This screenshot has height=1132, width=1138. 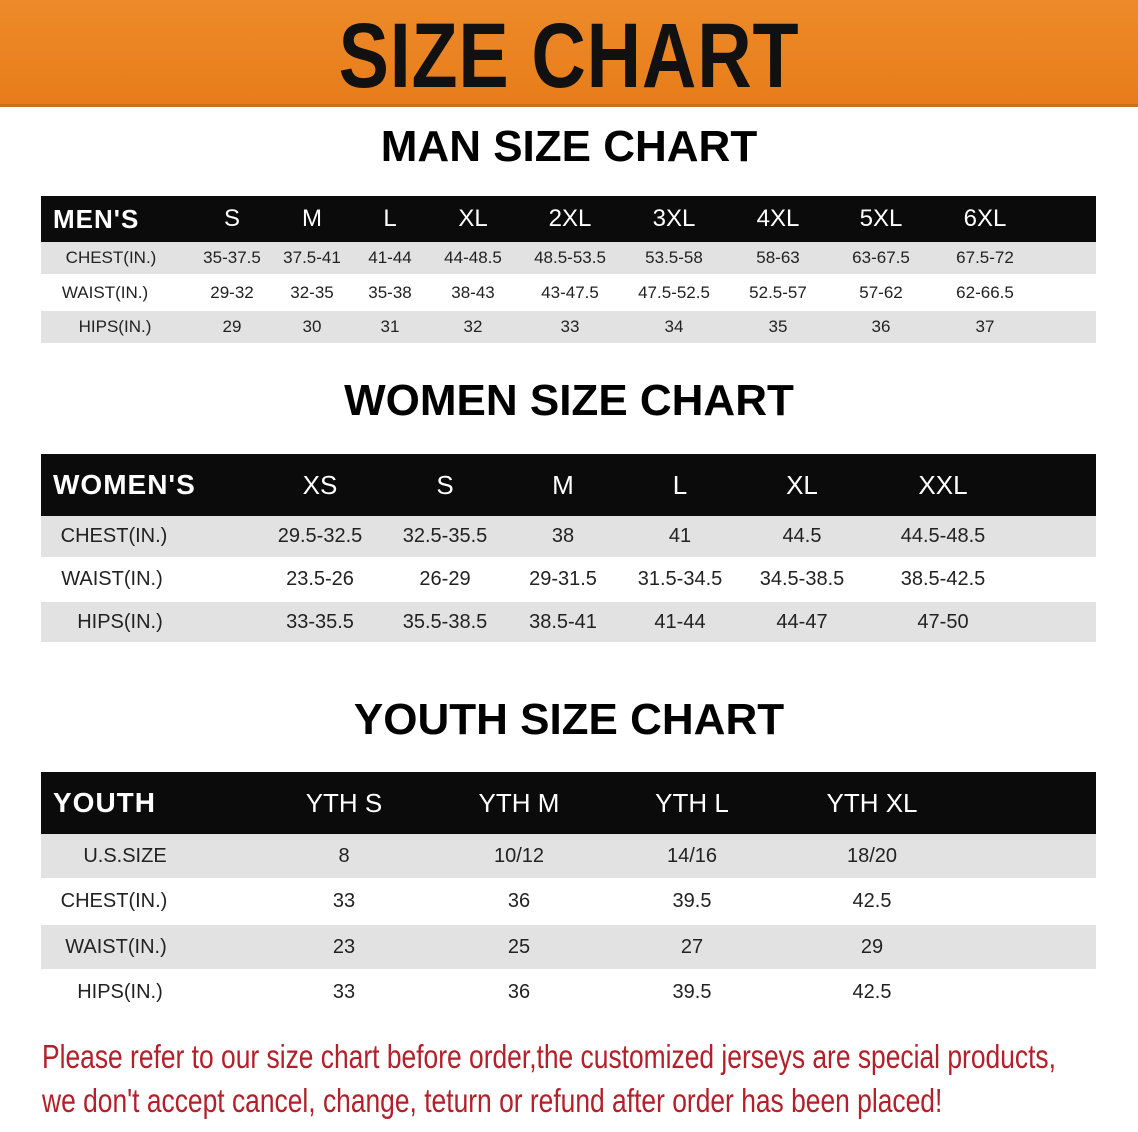 What do you see at coordinates (320, 484) in the screenshot?
I see `size-header: XS` at bounding box center [320, 484].